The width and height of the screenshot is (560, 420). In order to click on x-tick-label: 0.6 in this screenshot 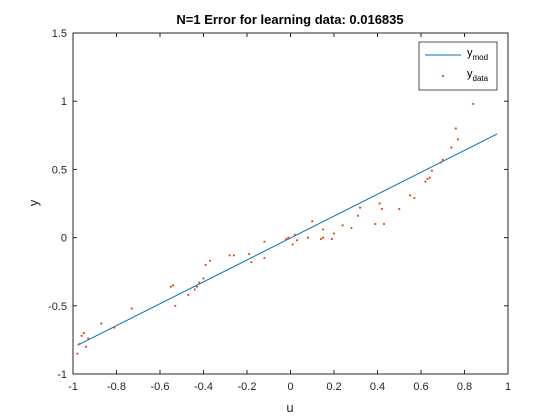, I will do `click(420, 387)`.